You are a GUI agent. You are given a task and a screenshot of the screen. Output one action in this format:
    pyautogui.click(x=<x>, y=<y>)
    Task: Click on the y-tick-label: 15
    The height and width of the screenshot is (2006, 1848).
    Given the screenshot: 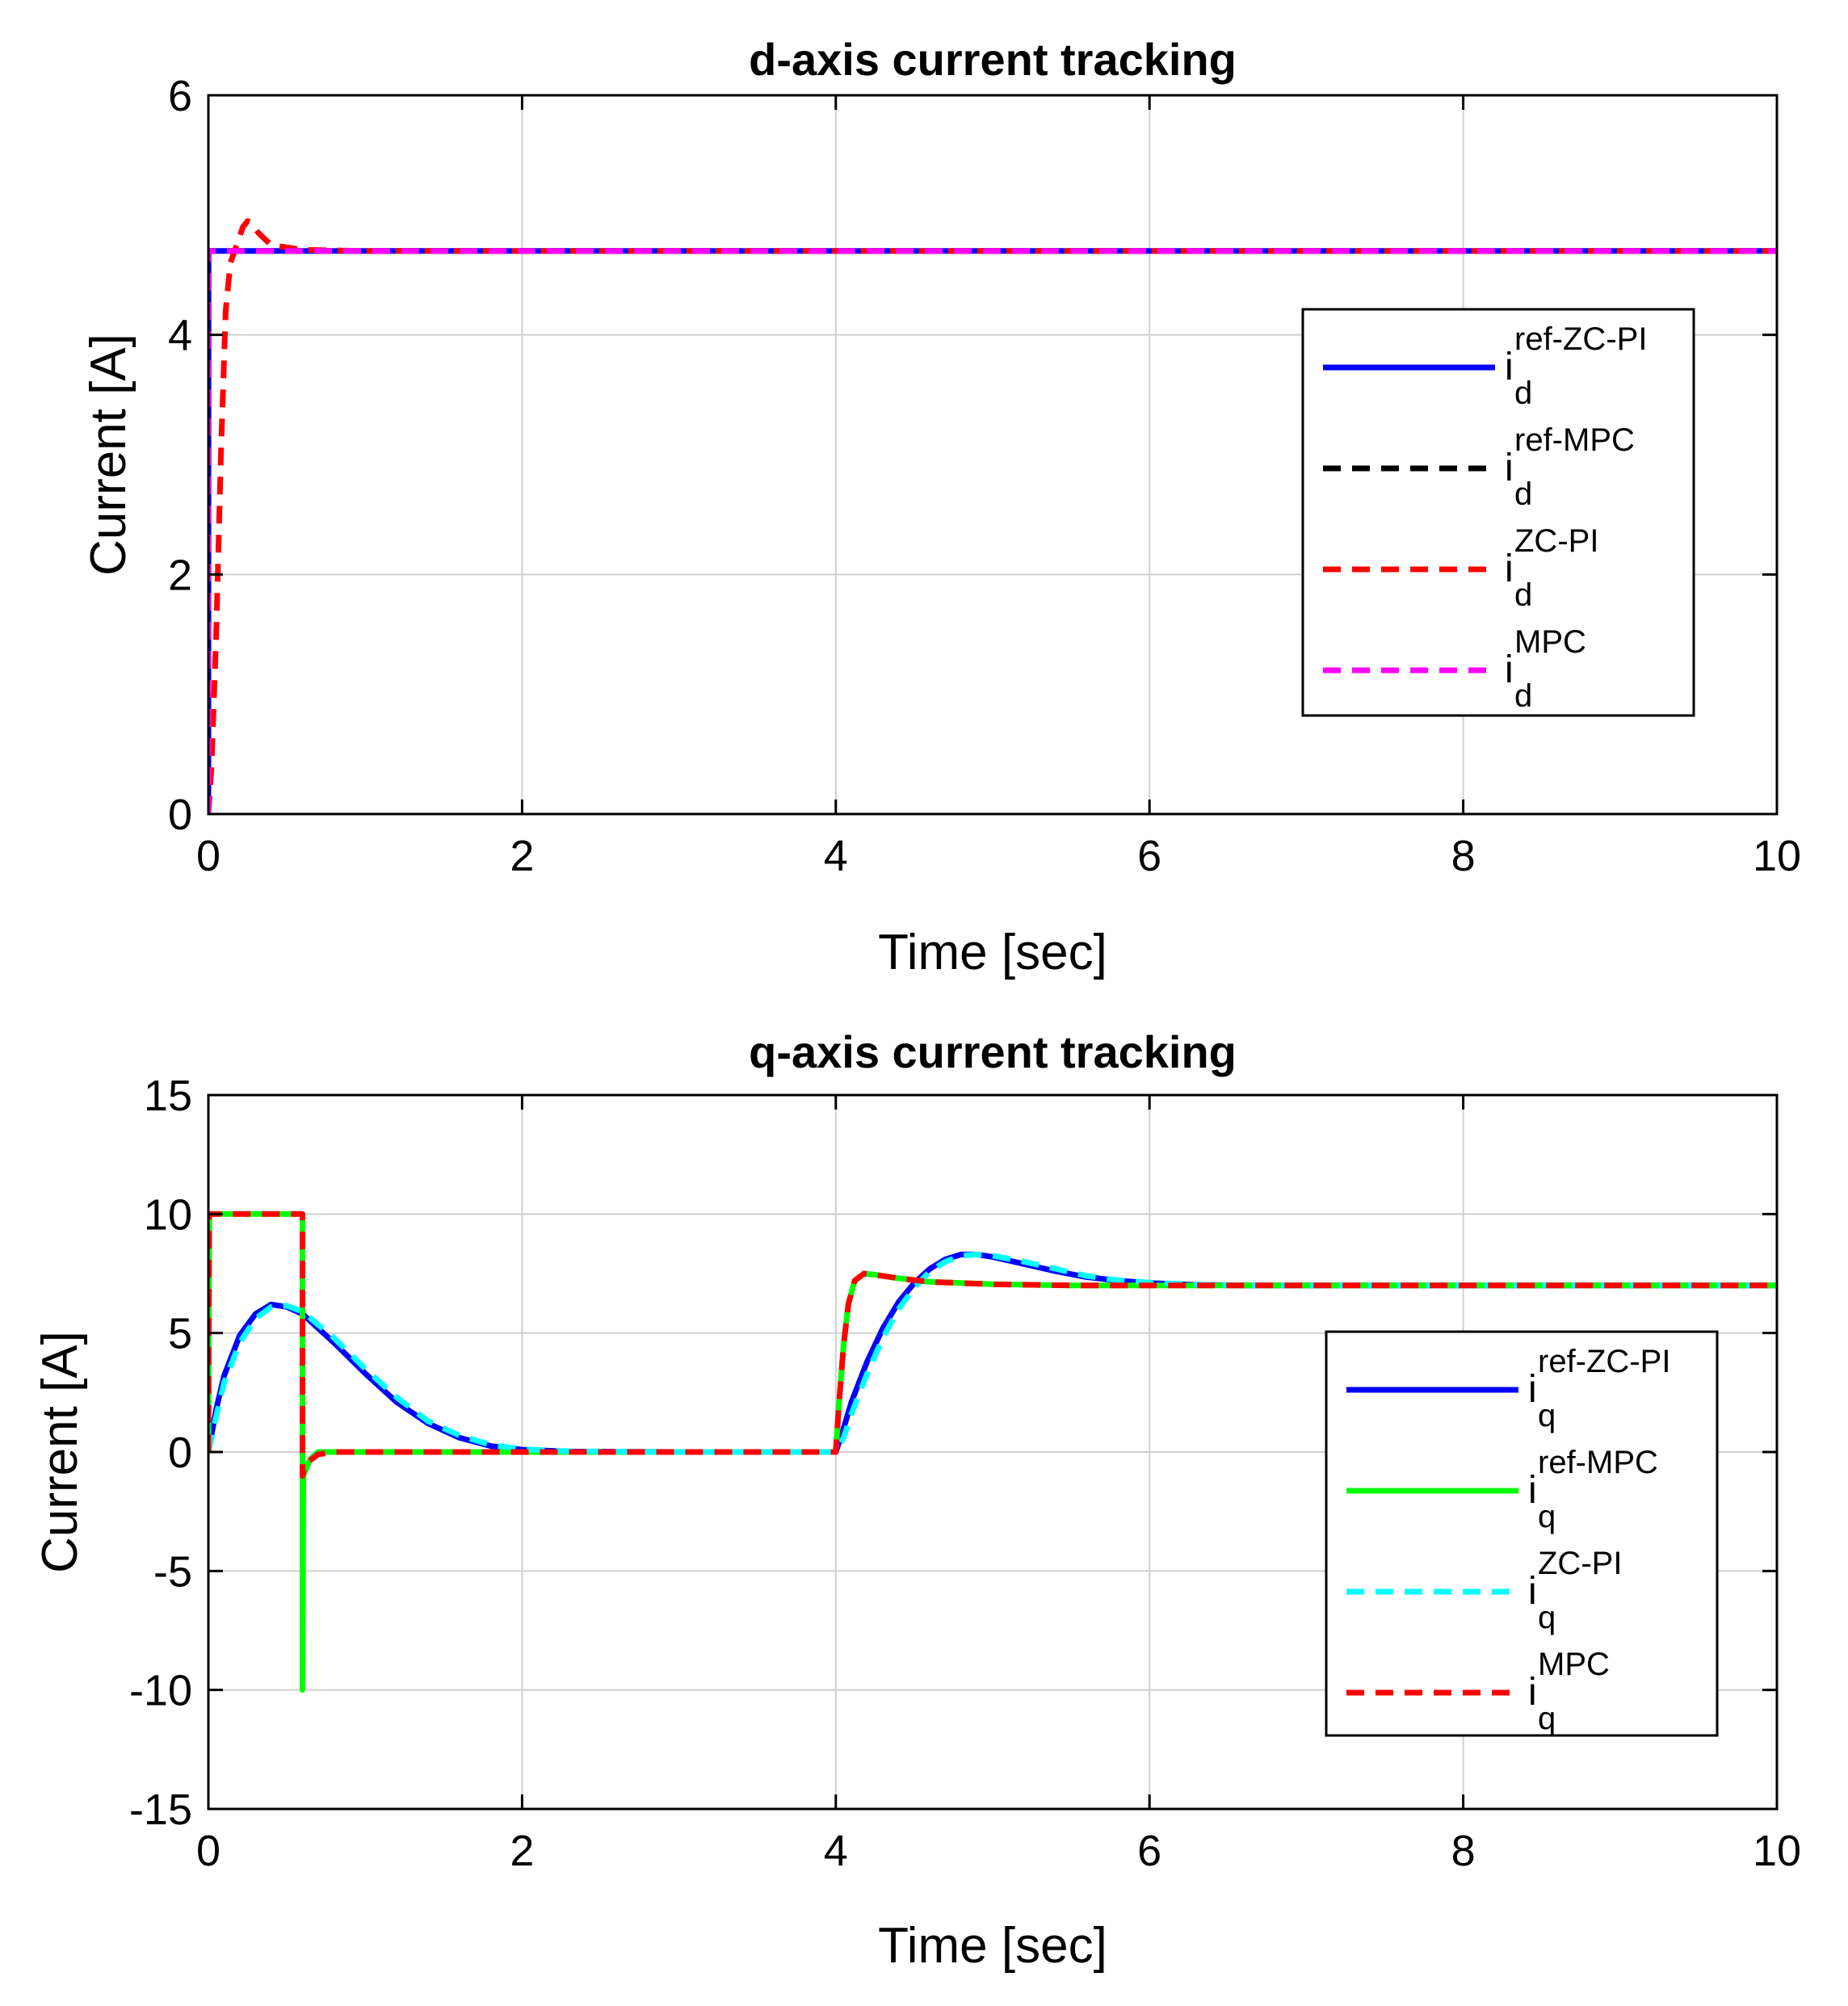 What is the action you would take?
    pyautogui.click(x=168, y=1096)
    